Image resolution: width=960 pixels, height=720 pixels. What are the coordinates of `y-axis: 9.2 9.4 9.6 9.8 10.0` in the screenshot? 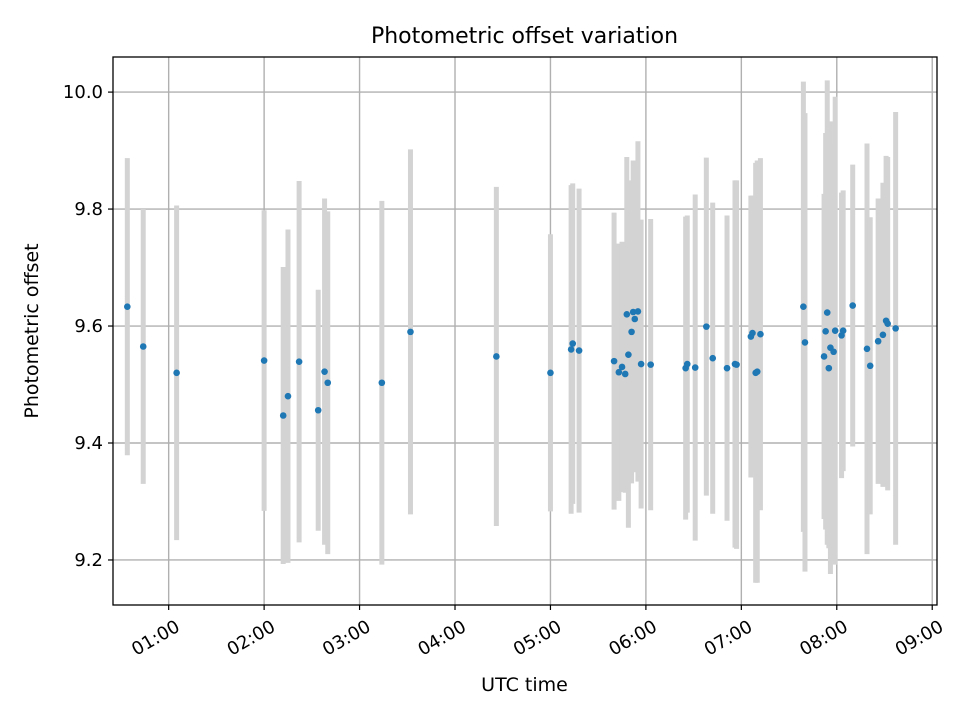 It's located at (88, 326).